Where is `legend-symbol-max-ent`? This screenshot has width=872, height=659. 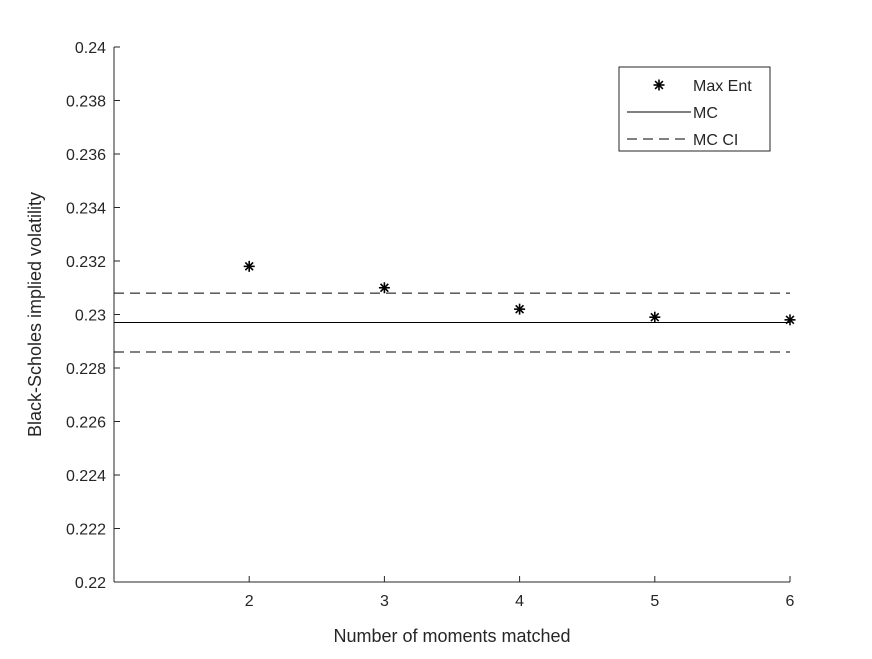
legend-symbol-max-ent is located at coordinates (659, 85).